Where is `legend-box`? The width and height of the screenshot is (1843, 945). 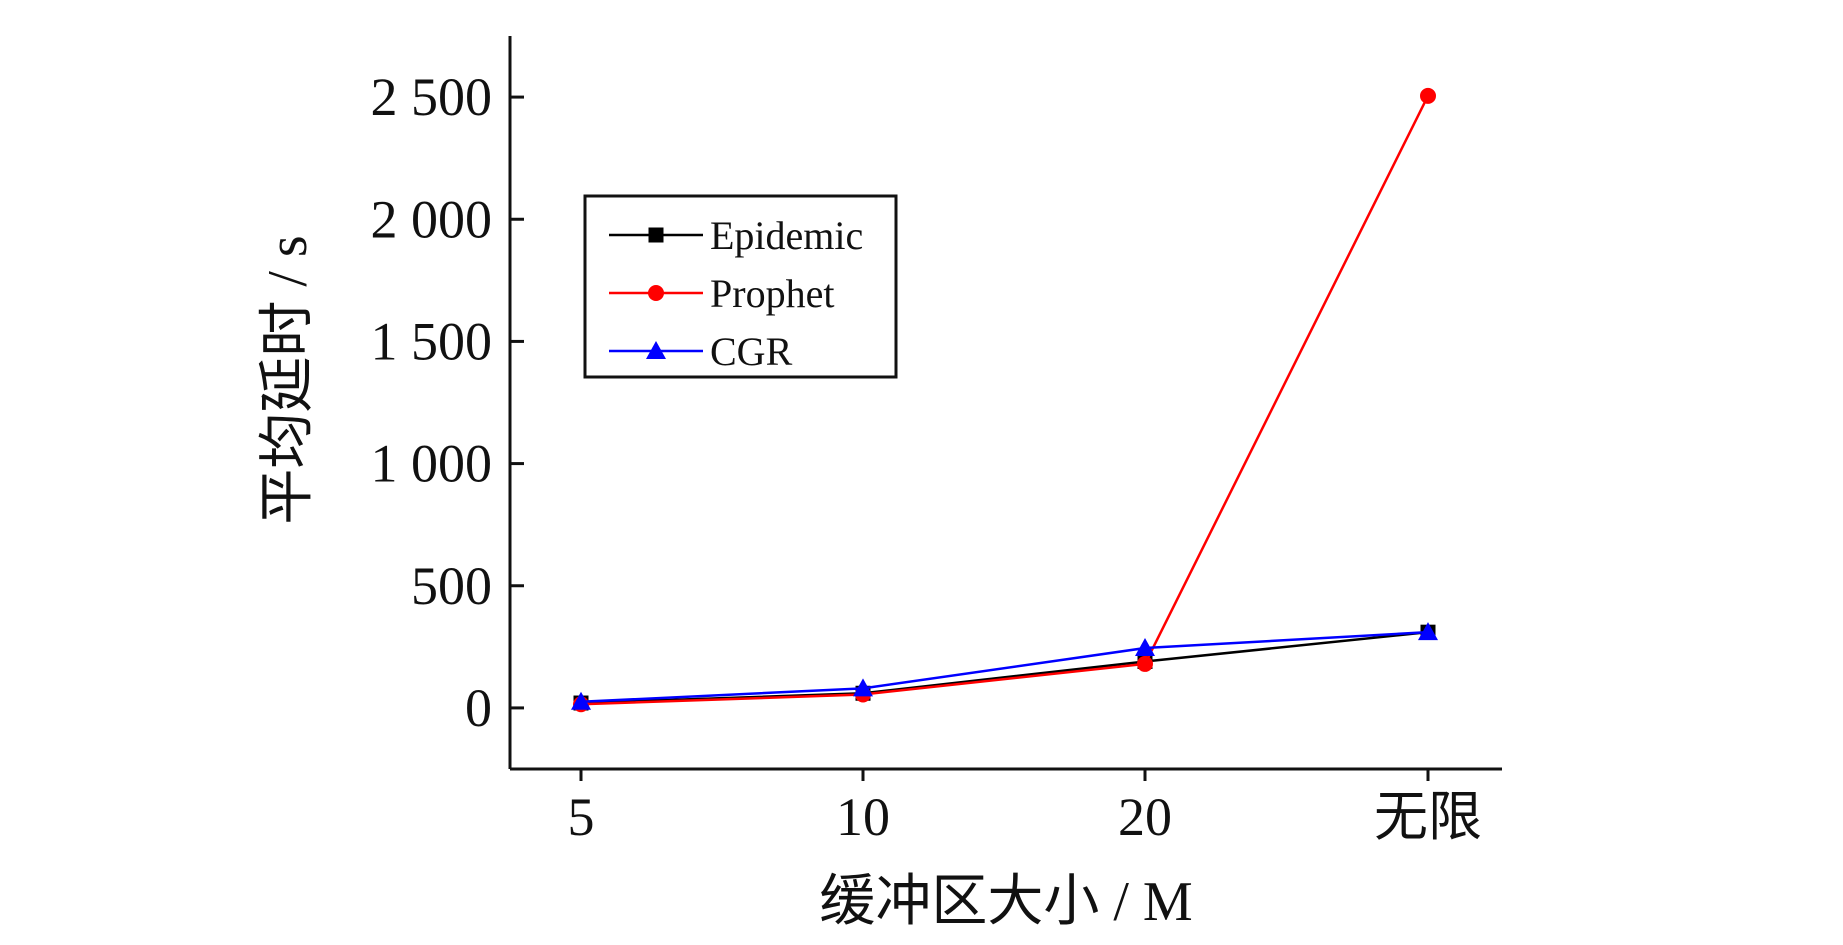
legend-box is located at coordinates (740, 286).